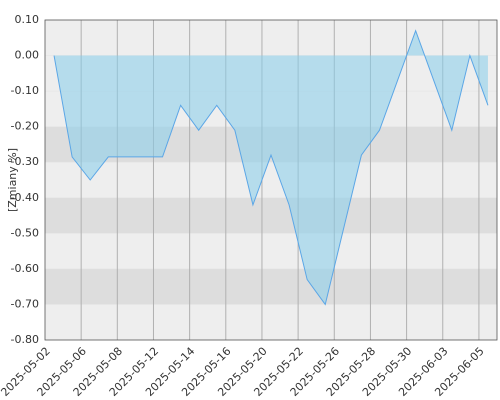 Image resolution: width=500 pixels, height=400 pixels. What do you see at coordinates (25, 339) in the screenshot?
I see `y-tick-label: -0.80` at bounding box center [25, 339].